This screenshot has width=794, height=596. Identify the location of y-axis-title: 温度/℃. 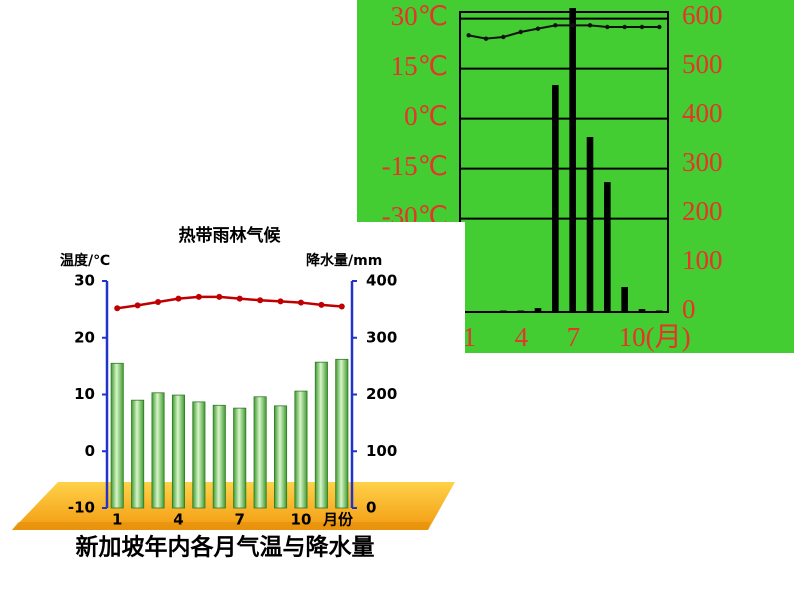
(85, 260).